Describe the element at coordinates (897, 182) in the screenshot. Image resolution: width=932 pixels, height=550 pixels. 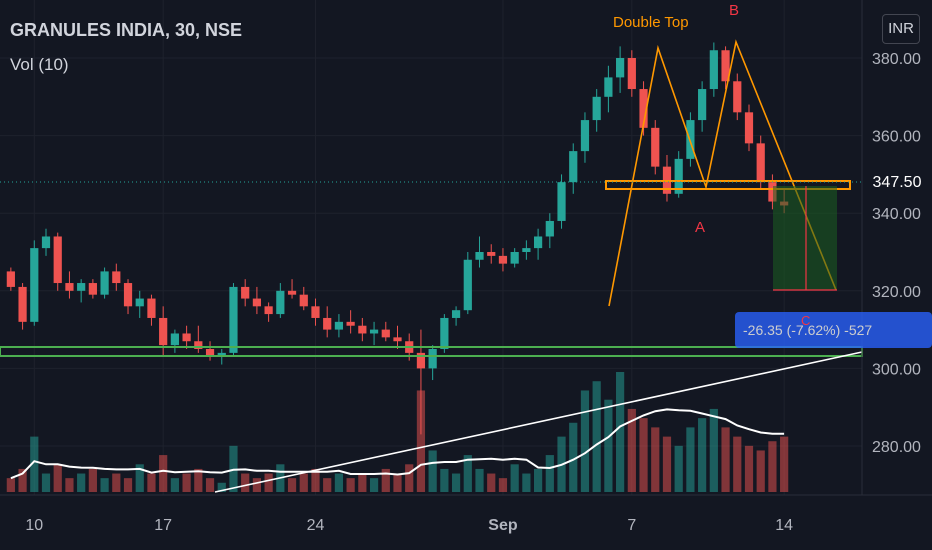
I see `last-price-value: 347.50` at that location.